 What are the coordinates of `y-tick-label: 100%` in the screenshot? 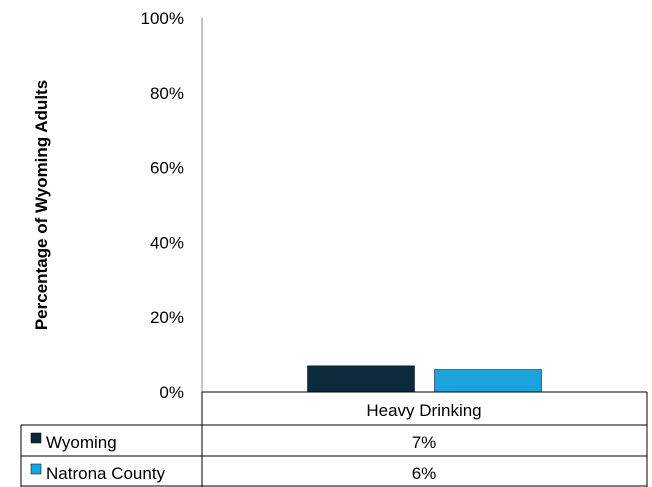 It's located at (162, 18).